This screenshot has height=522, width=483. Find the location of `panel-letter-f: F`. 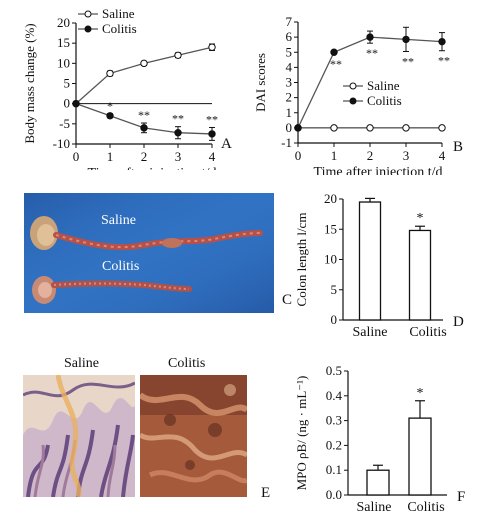

panel-letter-f: F is located at coordinates (461, 497).